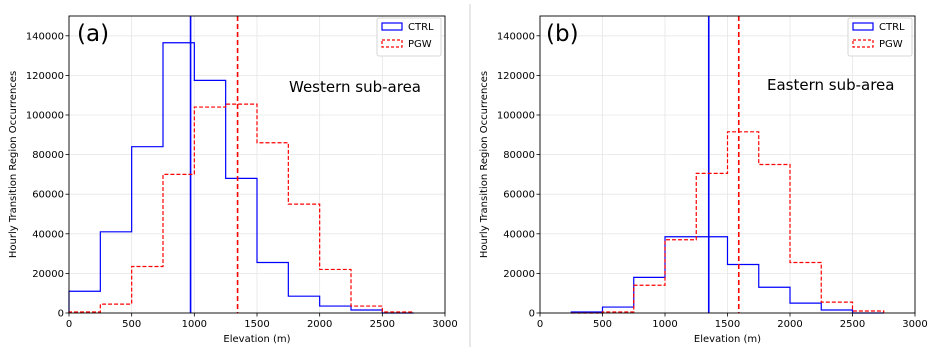 This screenshot has width=929, height=347. I want to click on sub-area-annotation: Eastern sub-area, so click(830, 85).